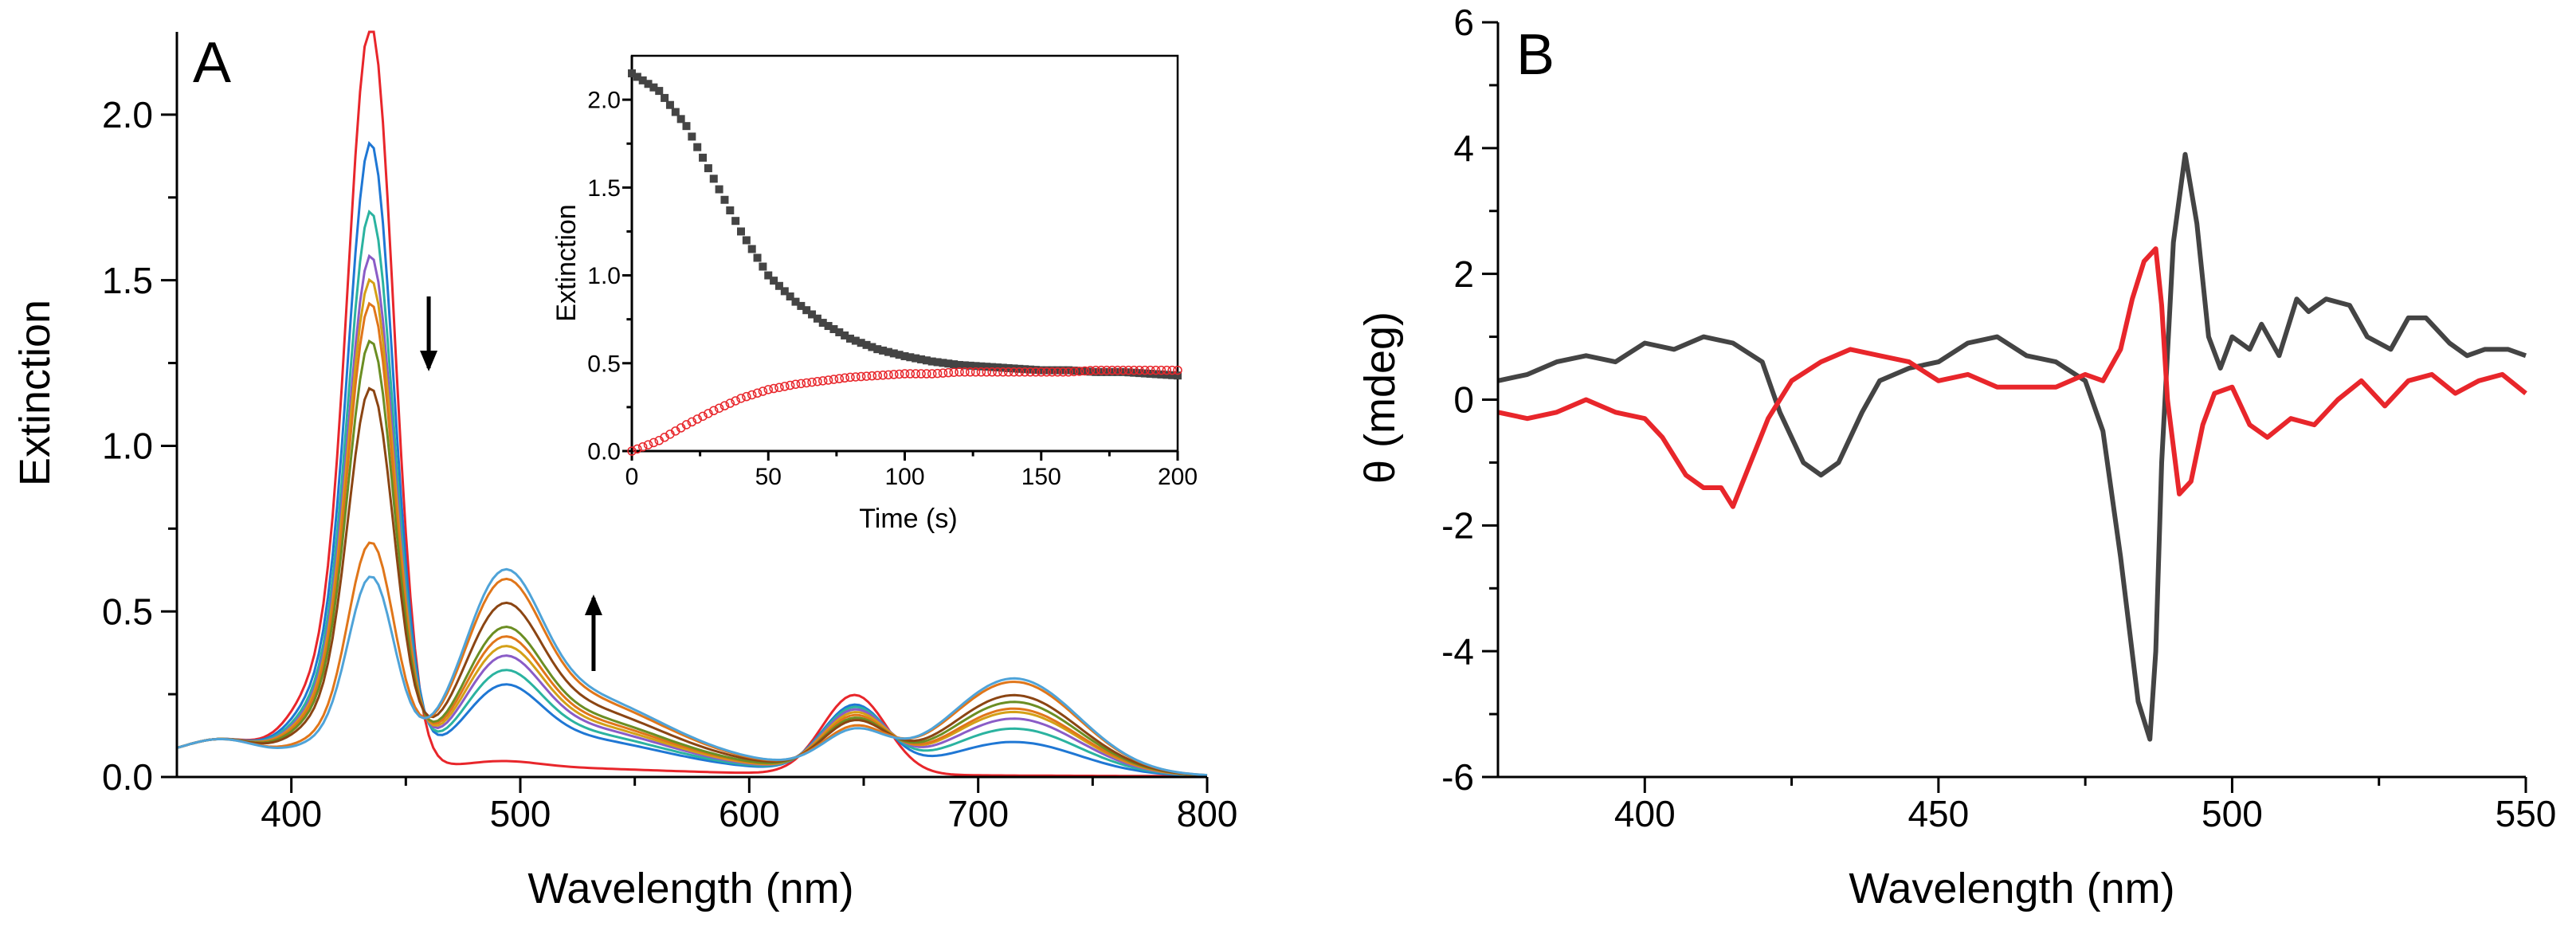  I want to click on panel-b-y-tick-label: 6, so click(1463, 22).